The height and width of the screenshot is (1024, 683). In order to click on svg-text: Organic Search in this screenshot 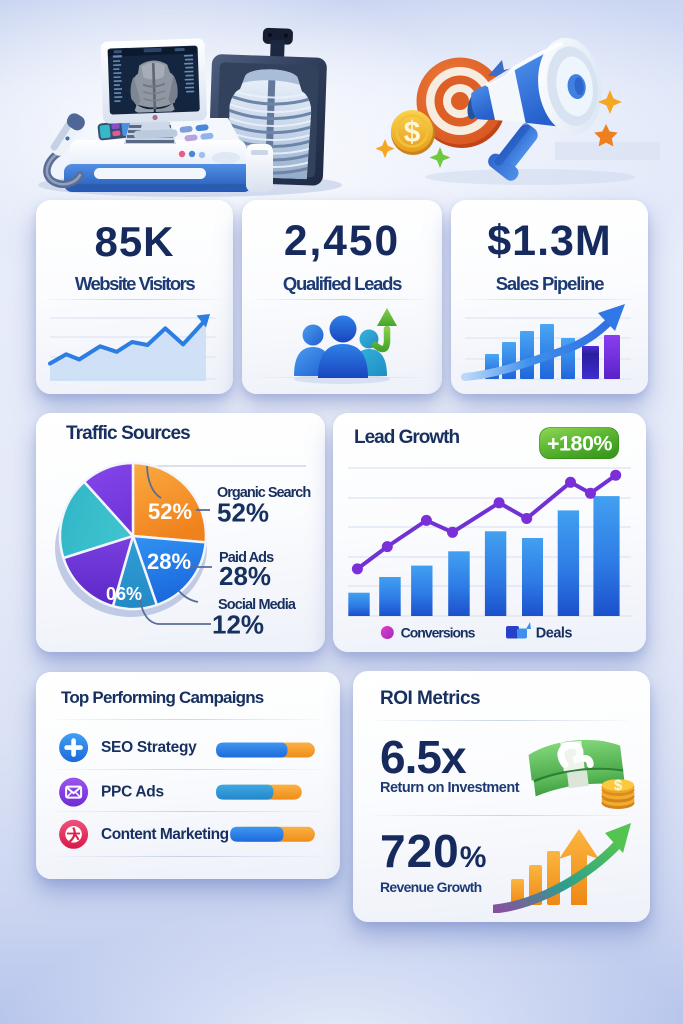, I will do `click(263, 493)`.